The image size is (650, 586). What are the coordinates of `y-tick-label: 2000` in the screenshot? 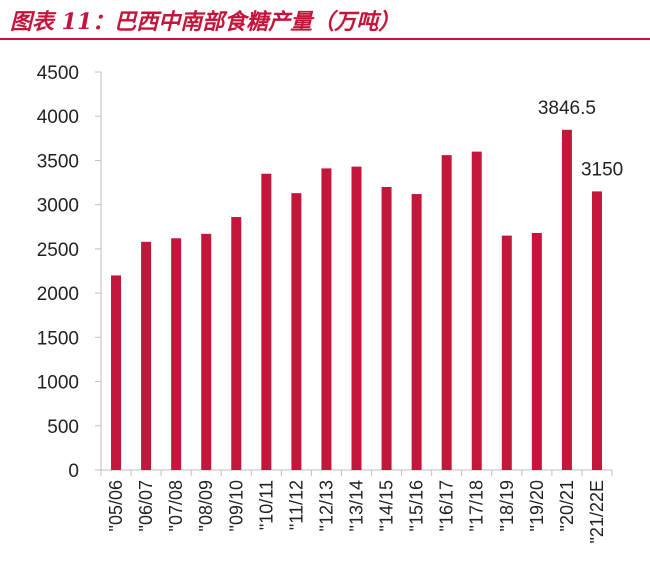 It's located at (58, 294).